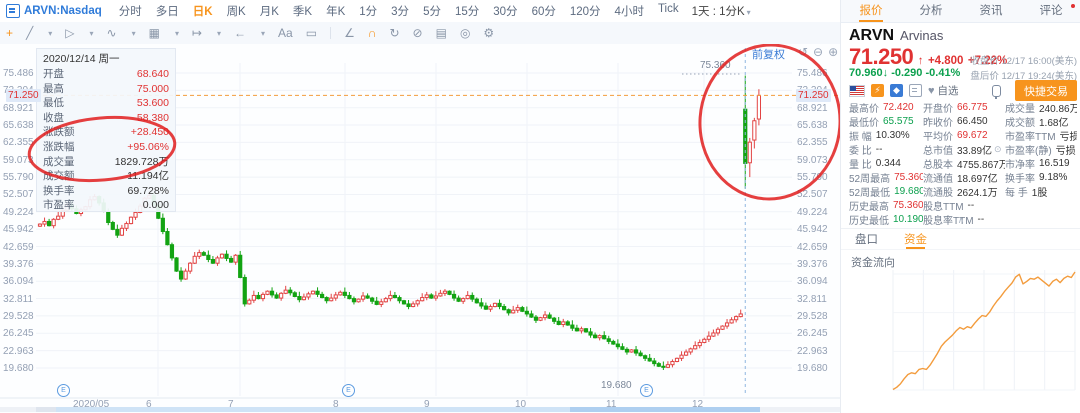  What do you see at coordinates (91, 404) in the screenshot?
I see `x-axis-label: 2020/05` at bounding box center [91, 404].